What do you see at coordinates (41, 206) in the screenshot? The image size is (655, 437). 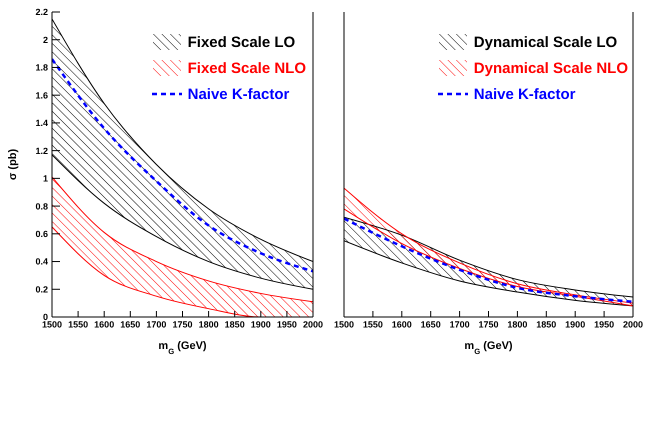 I see `y-tick-label: 0.8` at bounding box center [41, 206].